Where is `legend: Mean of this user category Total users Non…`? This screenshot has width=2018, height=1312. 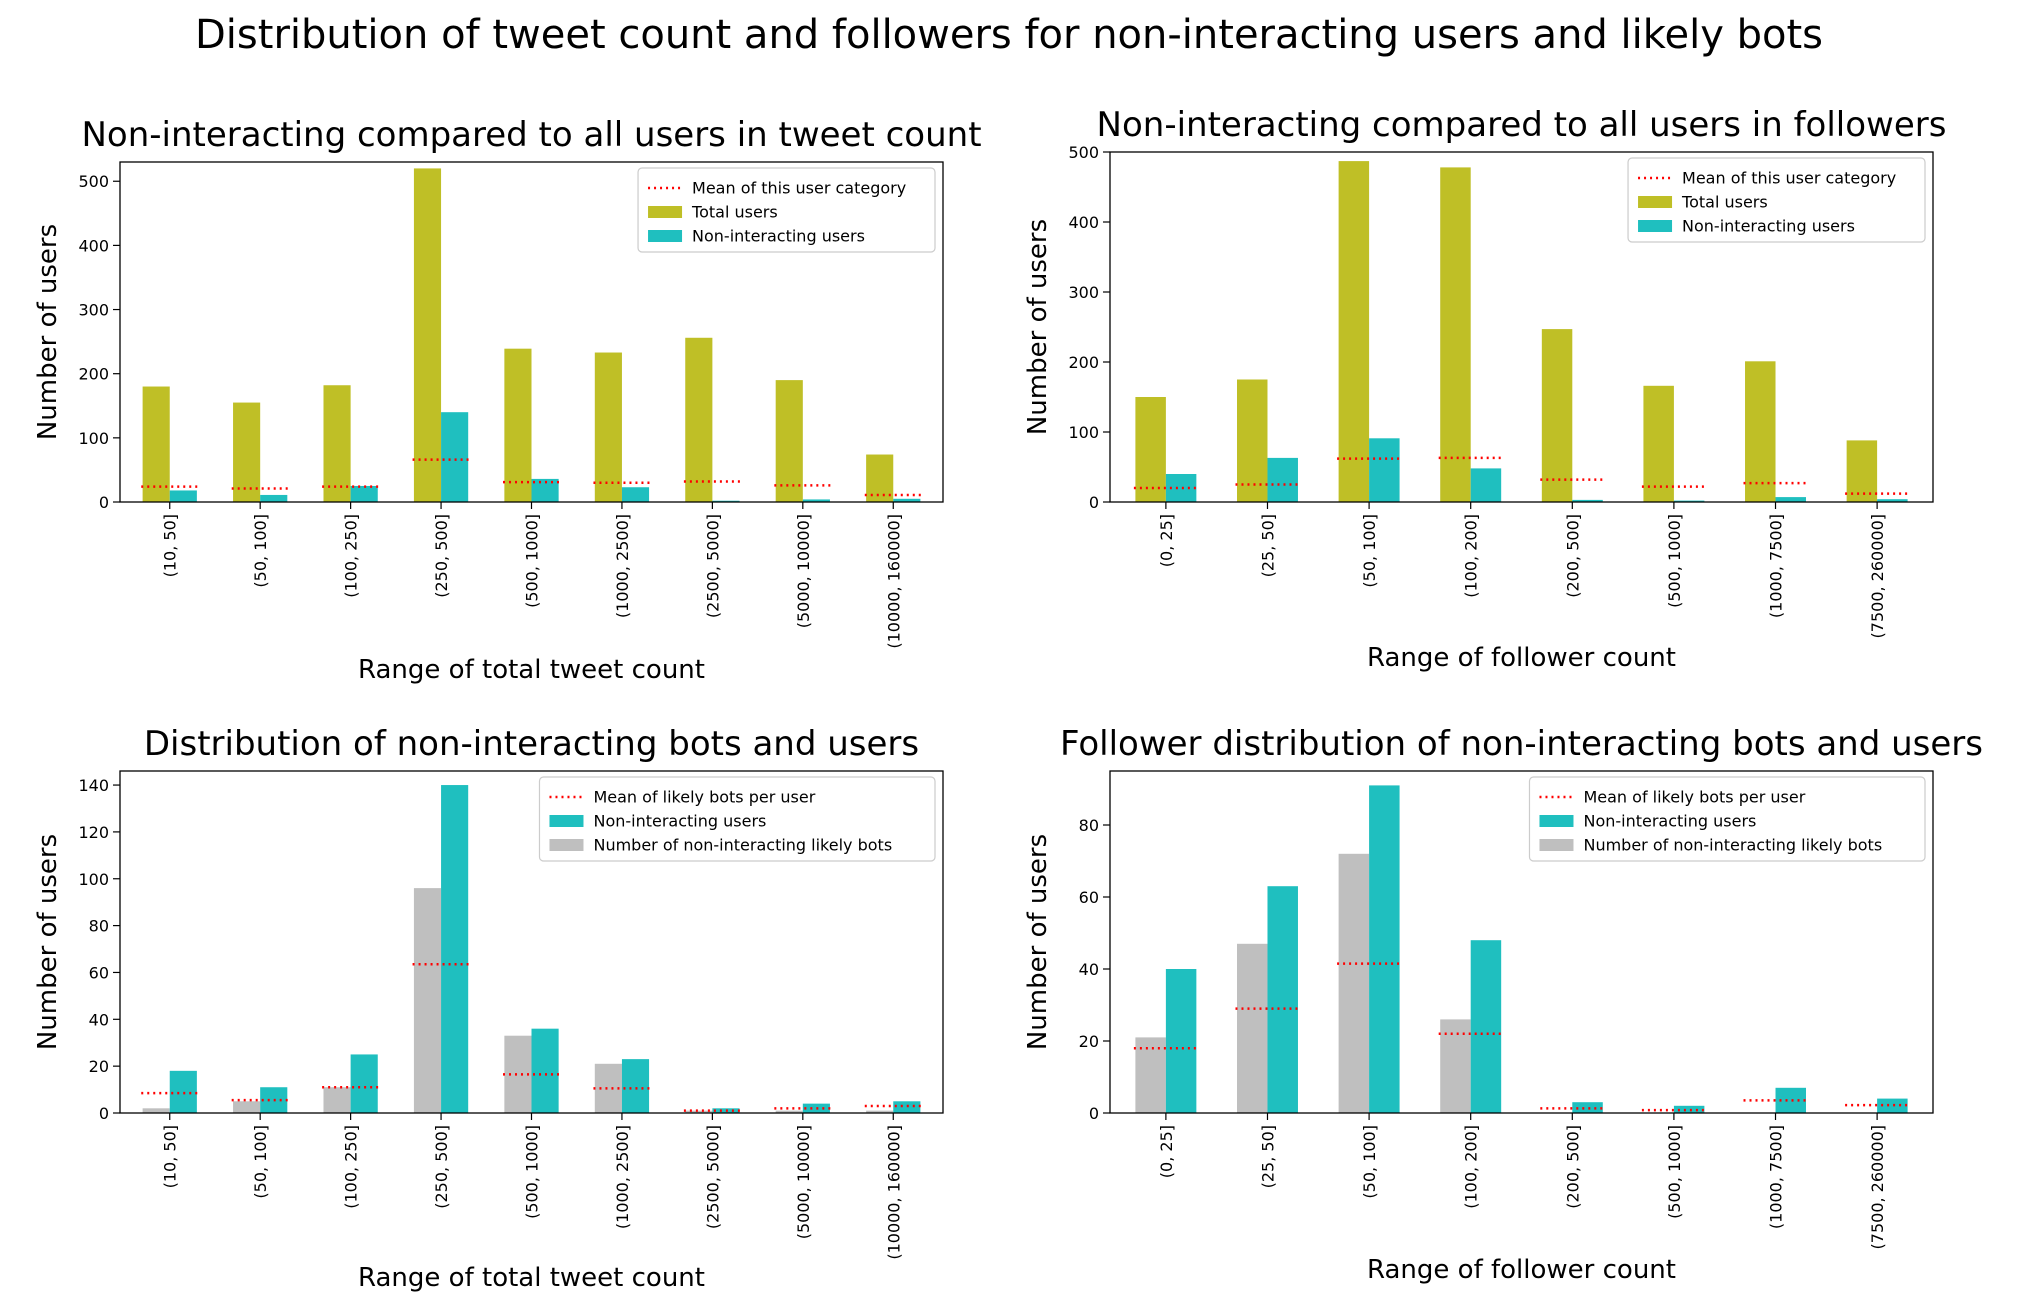
legend: Mean of this user category Total users Non… is located at coordinates (1776, 200).